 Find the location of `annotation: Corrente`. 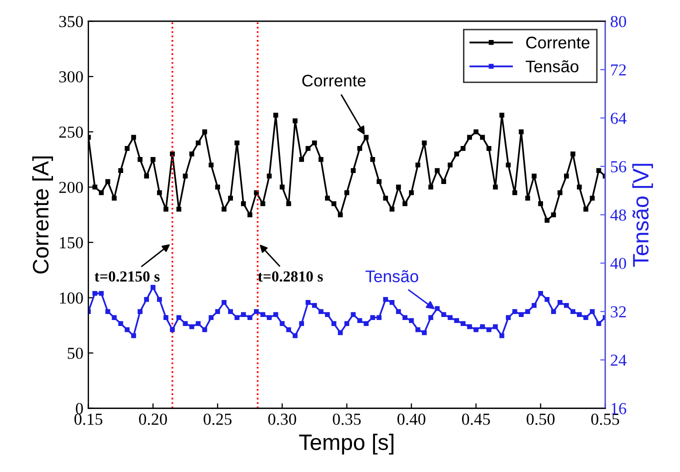

annotation: Corrente is located at coordinates (334, 80).